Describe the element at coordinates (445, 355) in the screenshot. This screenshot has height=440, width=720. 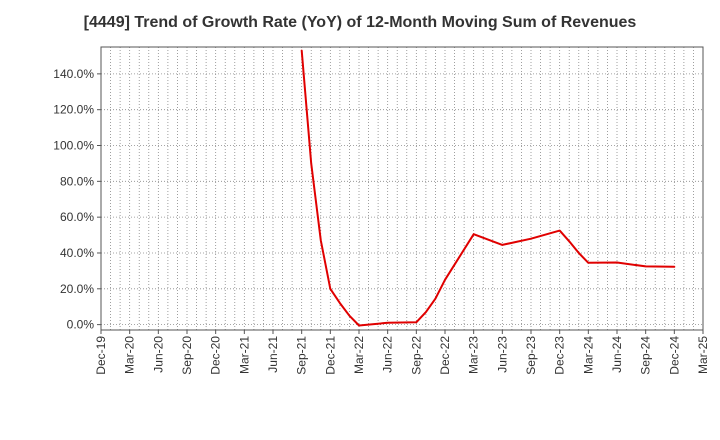
I see `x-tick-label: Dec-22` at that location.